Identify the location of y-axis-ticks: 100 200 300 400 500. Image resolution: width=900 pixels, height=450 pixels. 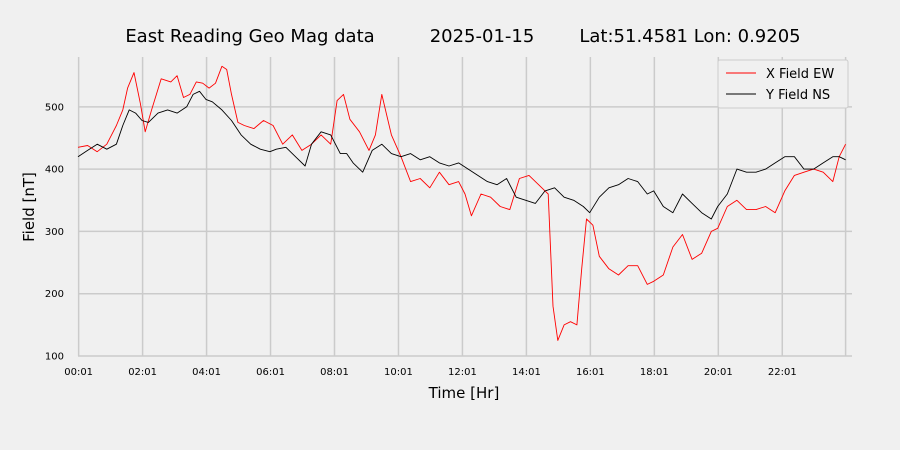
(54, 232).